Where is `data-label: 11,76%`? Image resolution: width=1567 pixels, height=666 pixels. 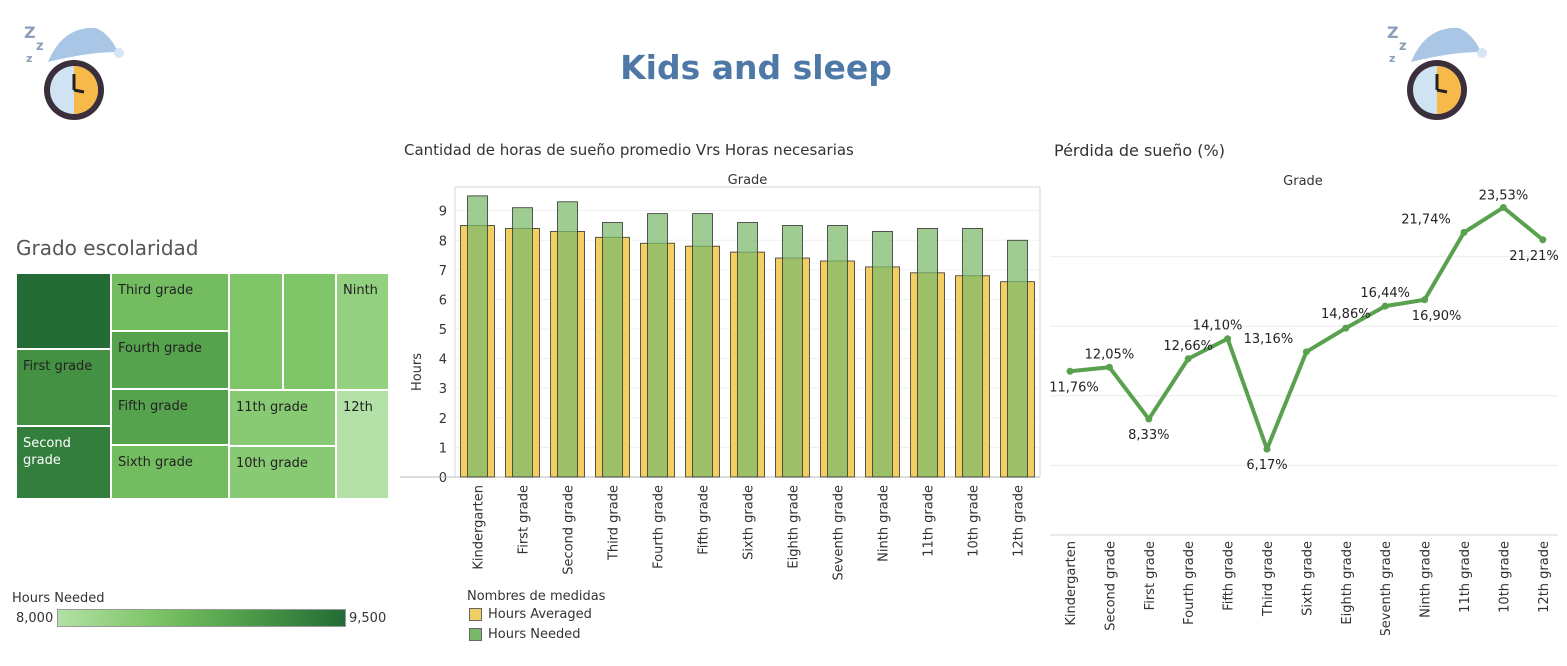
data-label: 11,76% is located at coordinates (1074, 387).